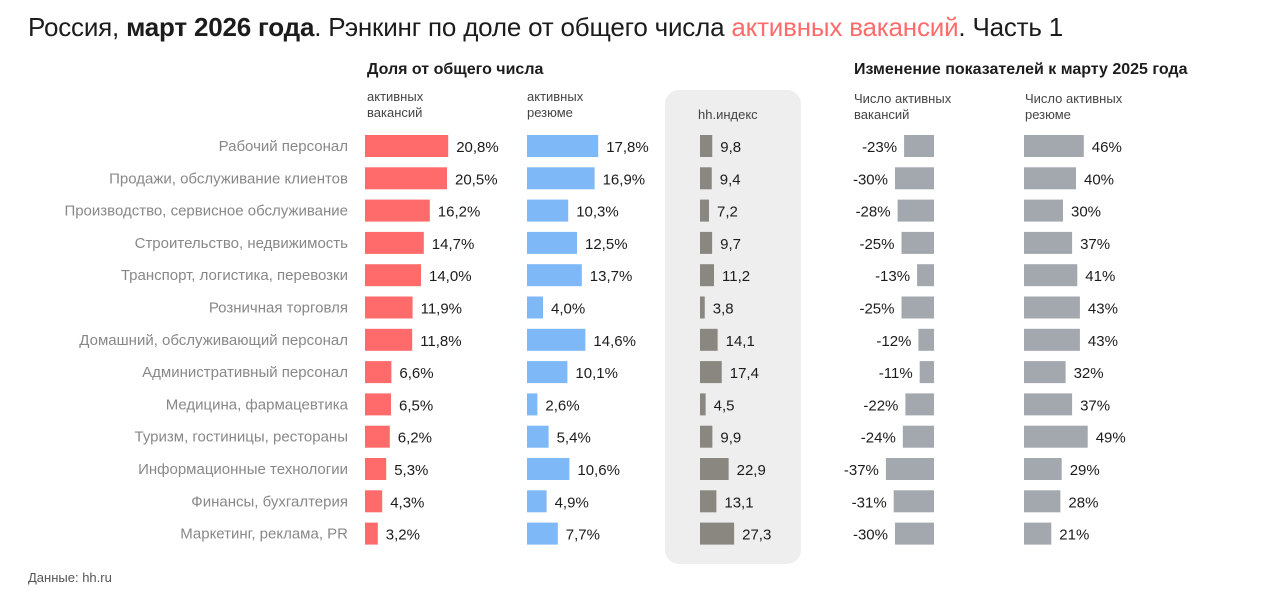 The width and height of the screenshot is (1271, 605). What do you see at coordinates (234, 275) in the screenshot?
I see `category-label: Транспорт, логистика, перевозки` at bounding box center [234, 275].